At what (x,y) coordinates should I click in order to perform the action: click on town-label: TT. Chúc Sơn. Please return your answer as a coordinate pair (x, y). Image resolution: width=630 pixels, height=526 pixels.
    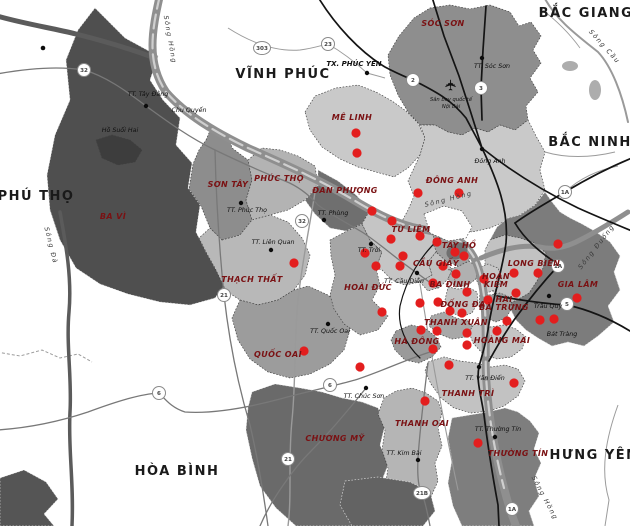
    Looking at the image, I should click on (364, 396).